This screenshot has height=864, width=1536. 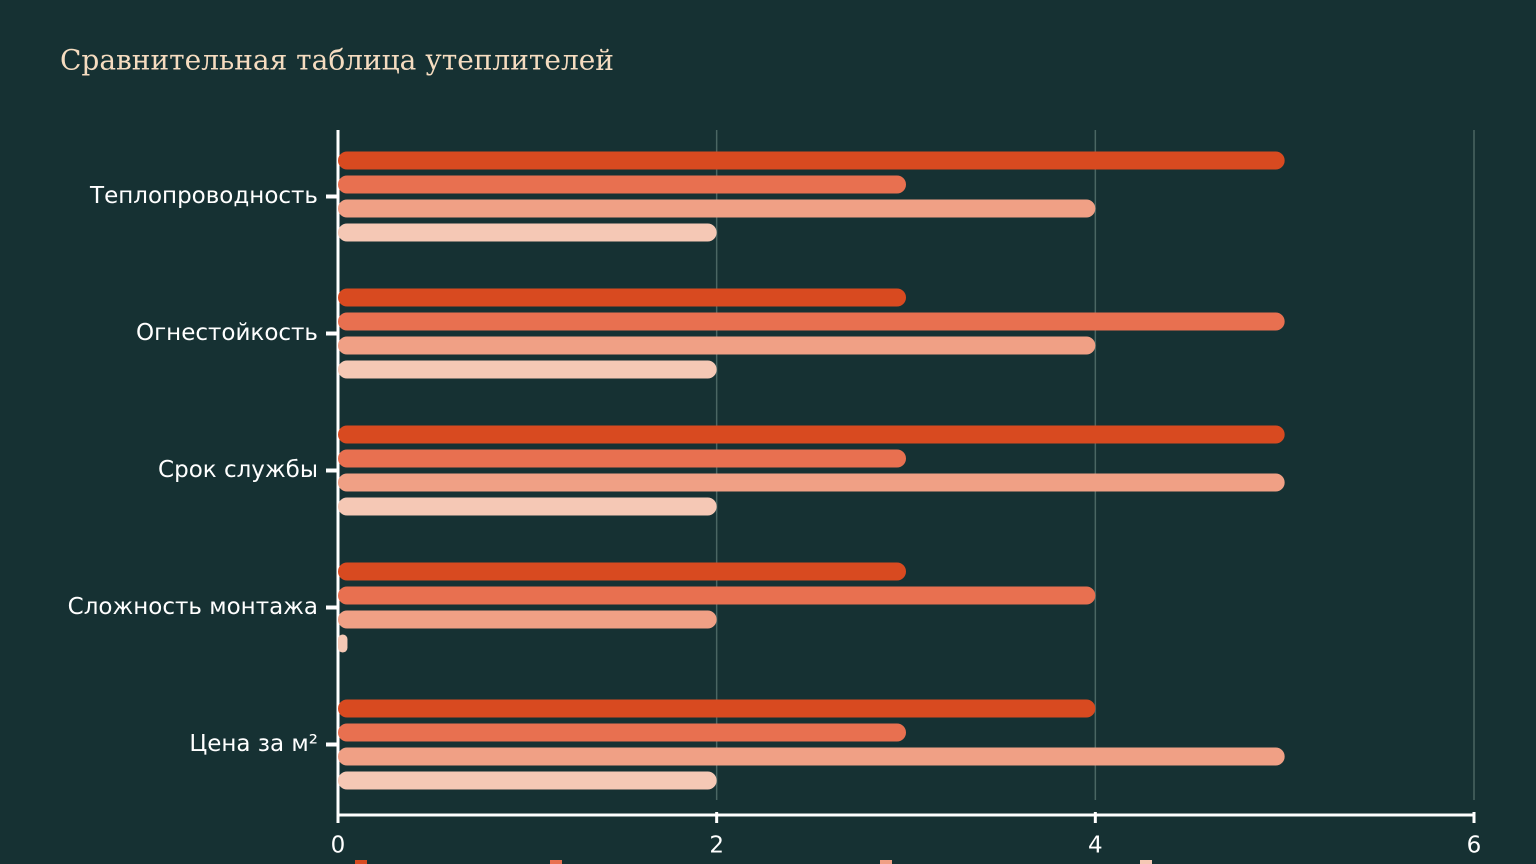 What do you see at coordinates (1474, 846) in the screenshot?
I see `x-tick-label: 6` at bounding box center [1474, 846].